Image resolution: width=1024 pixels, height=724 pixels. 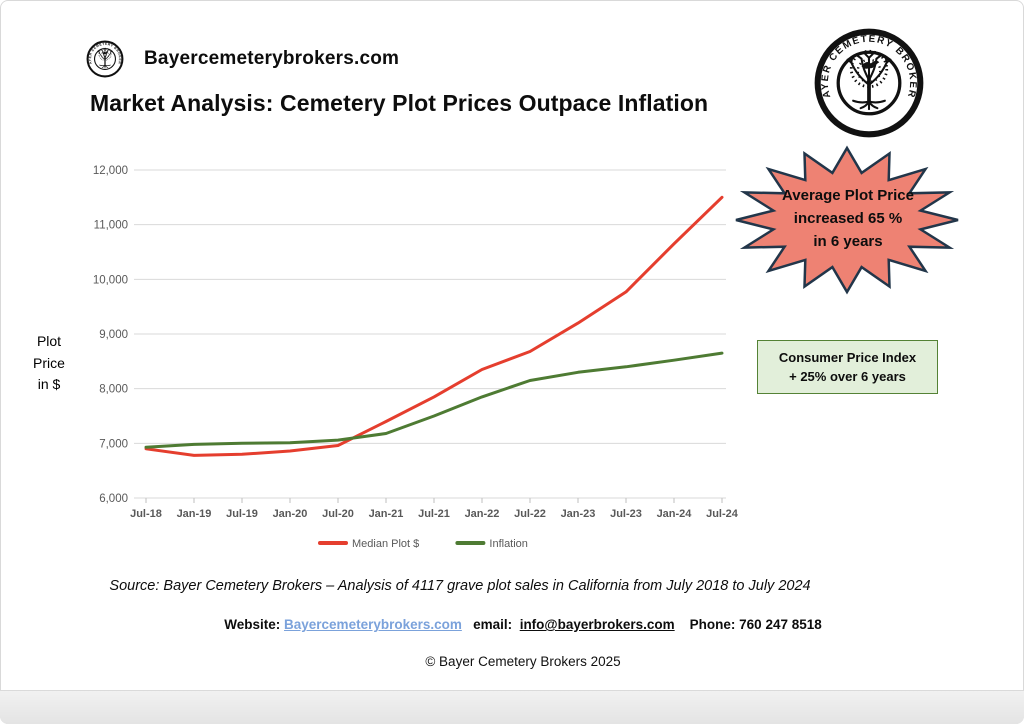 What do you see at coordinates (272, 58) in the screenshot?
I see `brand-name: Bayercemeterybrokers.com` at bounding box center [272, 58].